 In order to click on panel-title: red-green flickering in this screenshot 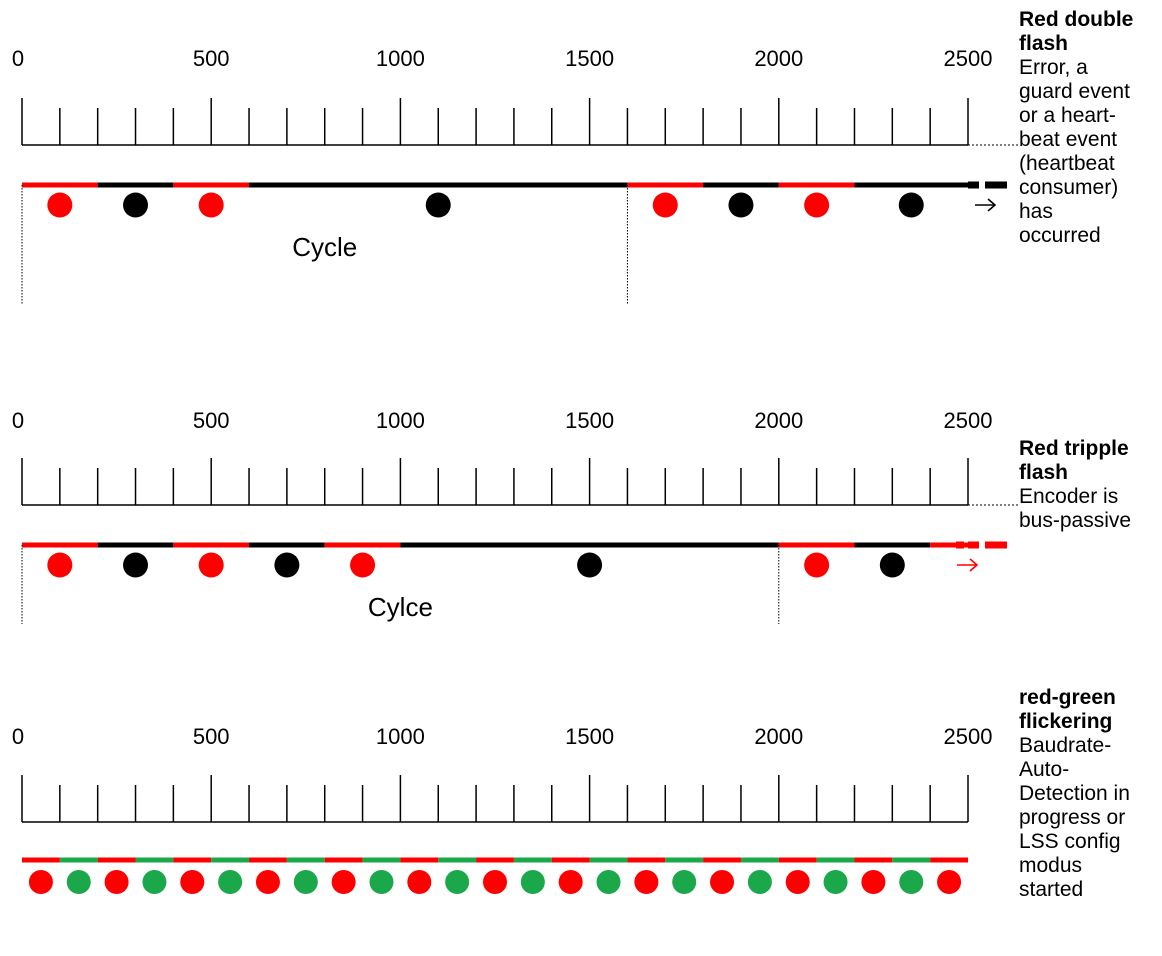, I will do `click(1067, 709)`.